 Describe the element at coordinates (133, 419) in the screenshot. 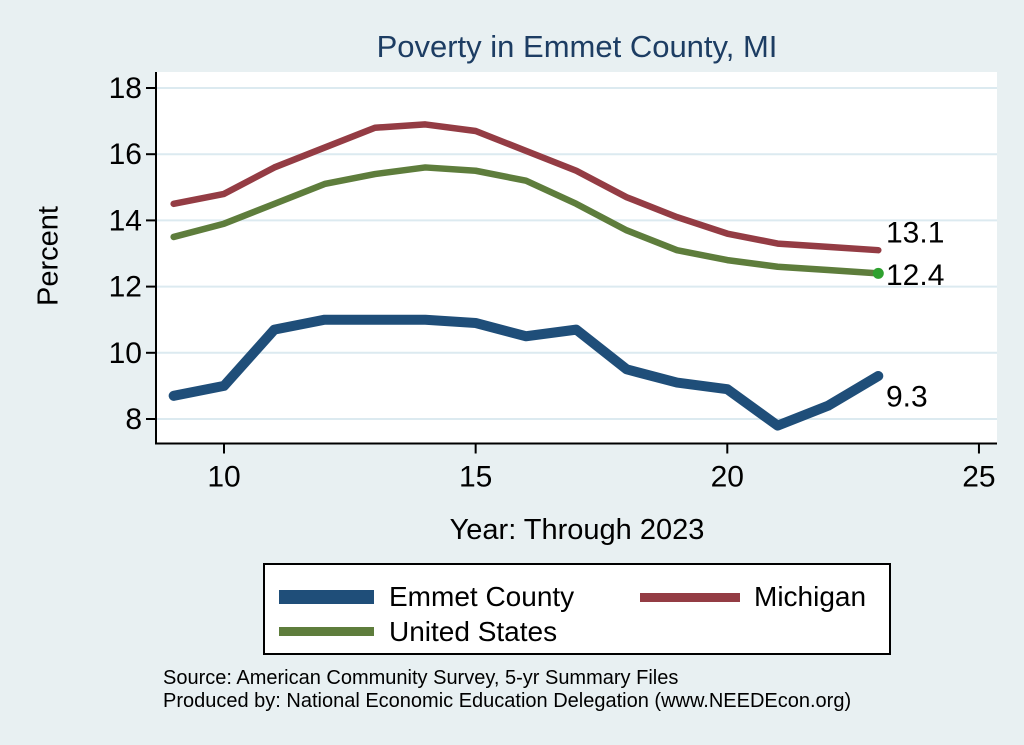

I see `y-tick-label-8: 8` at that location.